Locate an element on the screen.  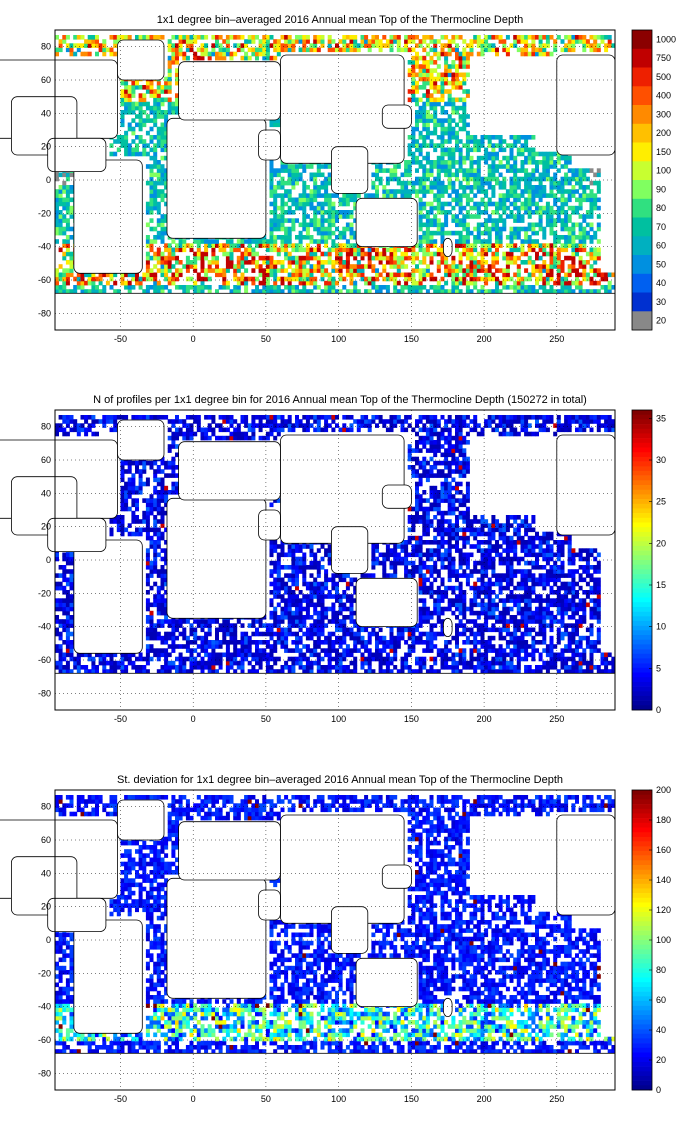
land-shape is located at coordinates (349, 170).